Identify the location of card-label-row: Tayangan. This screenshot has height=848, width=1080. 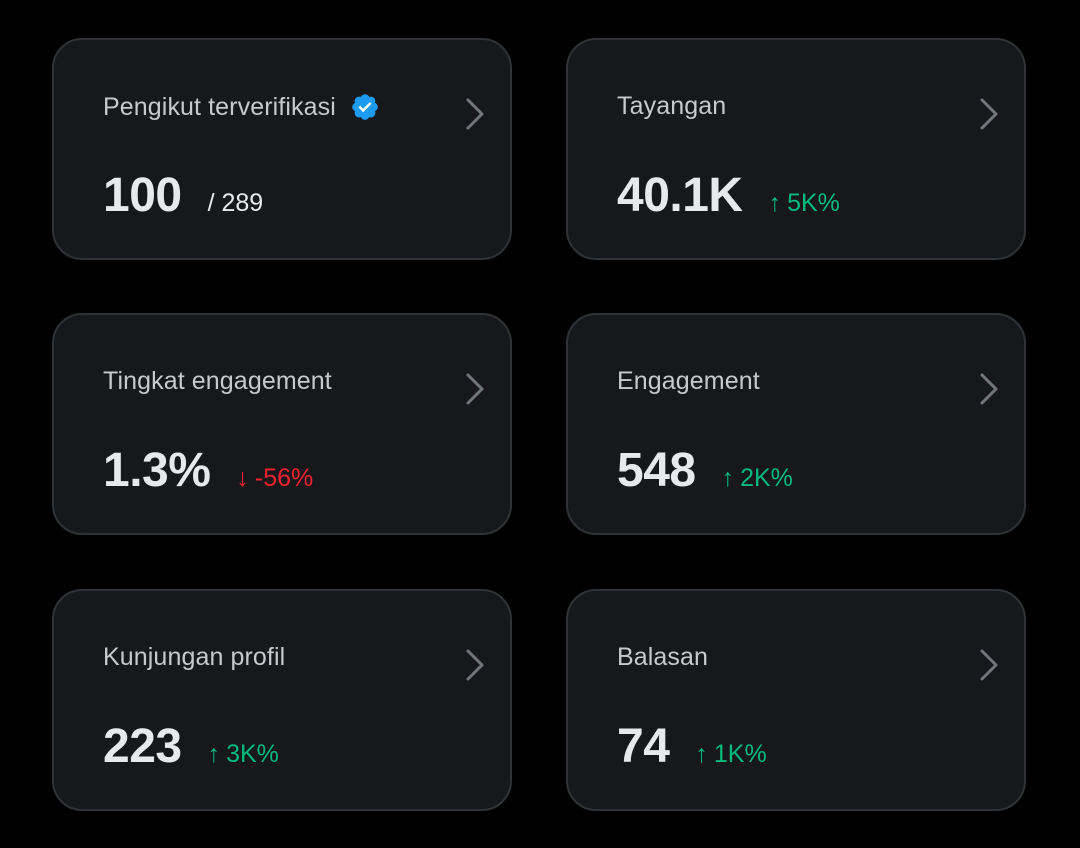
(671, 106).